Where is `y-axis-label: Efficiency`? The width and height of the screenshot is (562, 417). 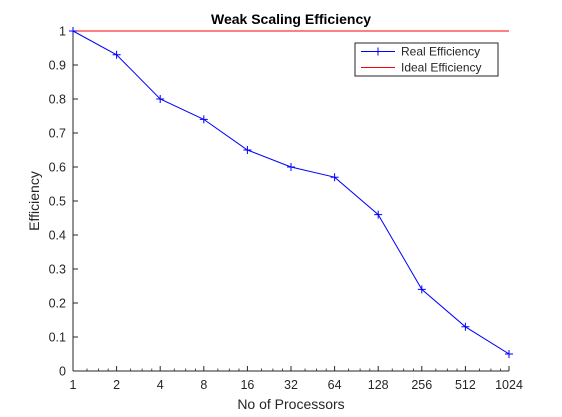
y-axis-label: Efficiency is located at coordinates (34, 201).